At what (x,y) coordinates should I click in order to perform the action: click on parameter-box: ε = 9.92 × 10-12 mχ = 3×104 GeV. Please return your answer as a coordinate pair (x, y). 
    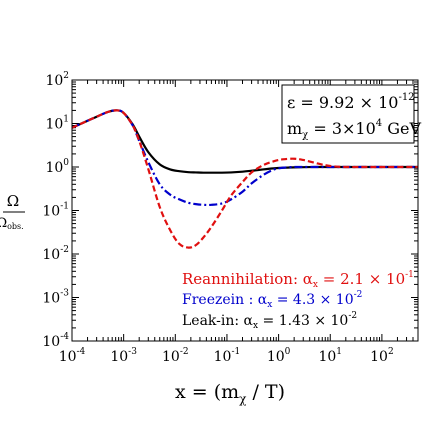
    Looking at the image, I should click on (351, 114).